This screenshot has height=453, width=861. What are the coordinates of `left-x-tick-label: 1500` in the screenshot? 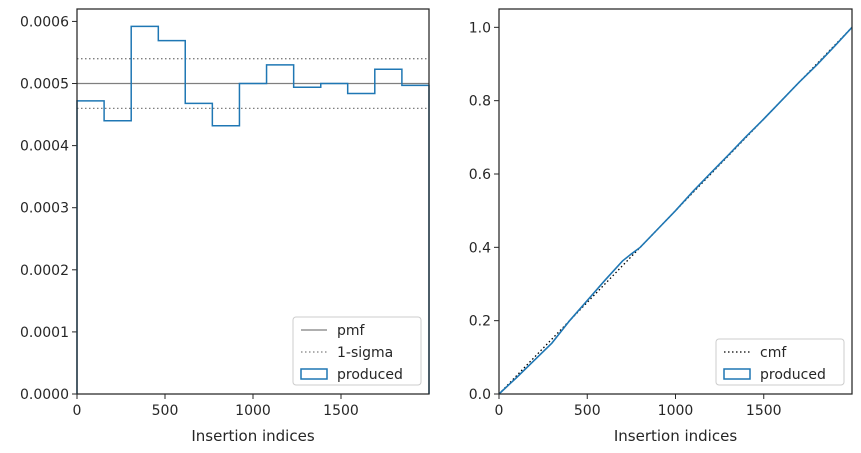 It's located at (341, 411).